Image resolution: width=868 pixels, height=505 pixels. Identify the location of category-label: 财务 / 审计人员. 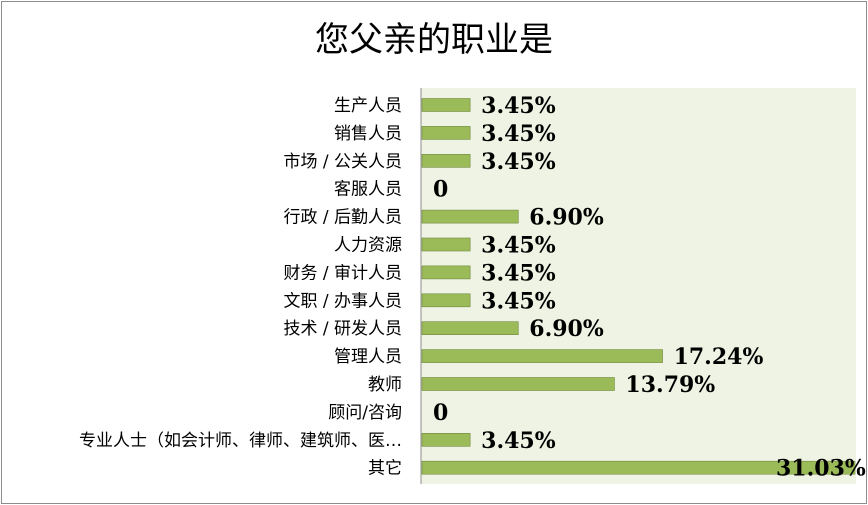
(342, 273).